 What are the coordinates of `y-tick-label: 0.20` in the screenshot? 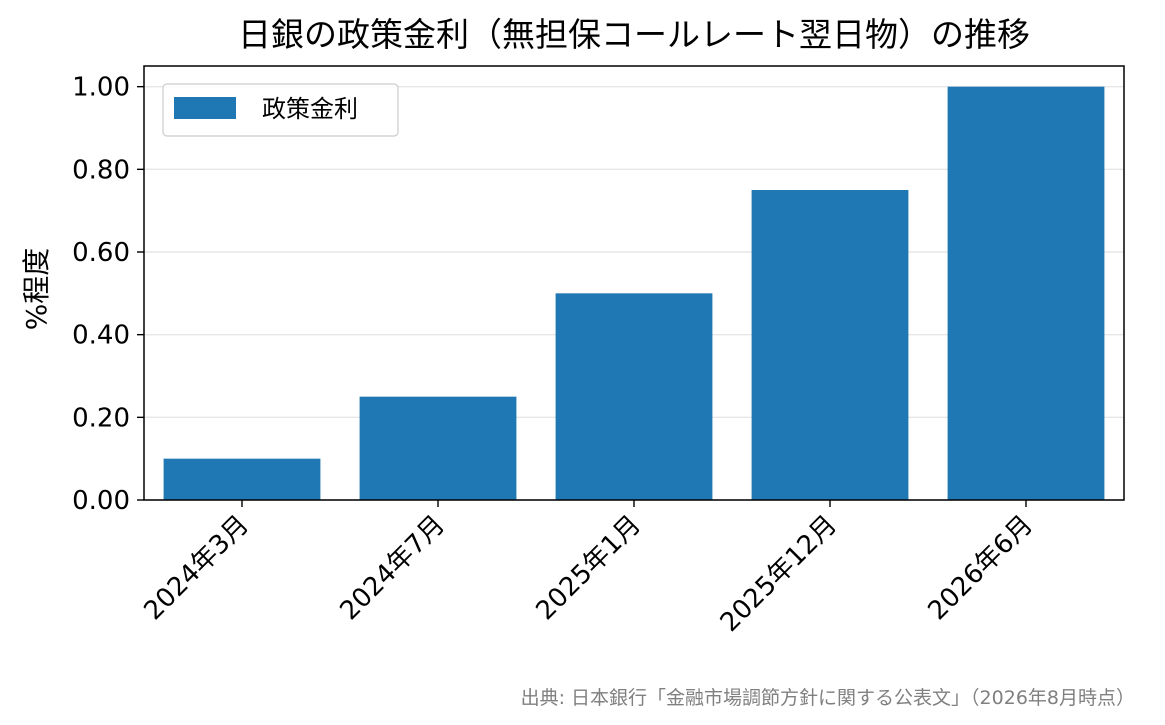 It's located at (101, 418).